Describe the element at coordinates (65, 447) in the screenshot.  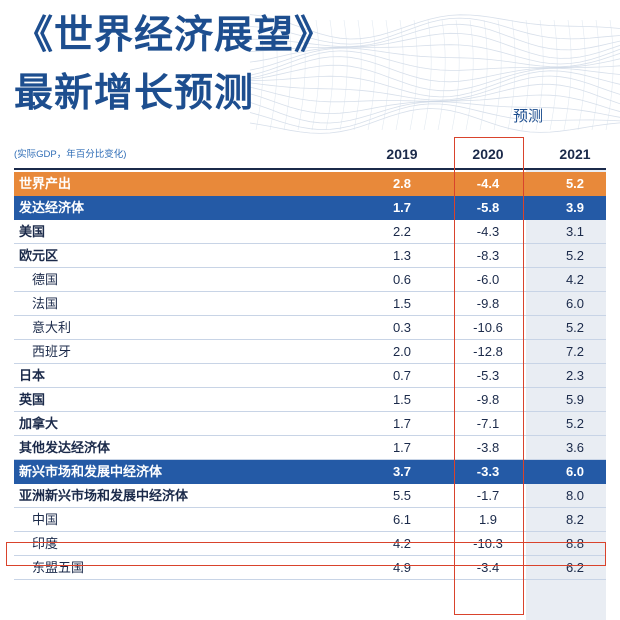
I see `row-label: 其他发达经济体` at that location.